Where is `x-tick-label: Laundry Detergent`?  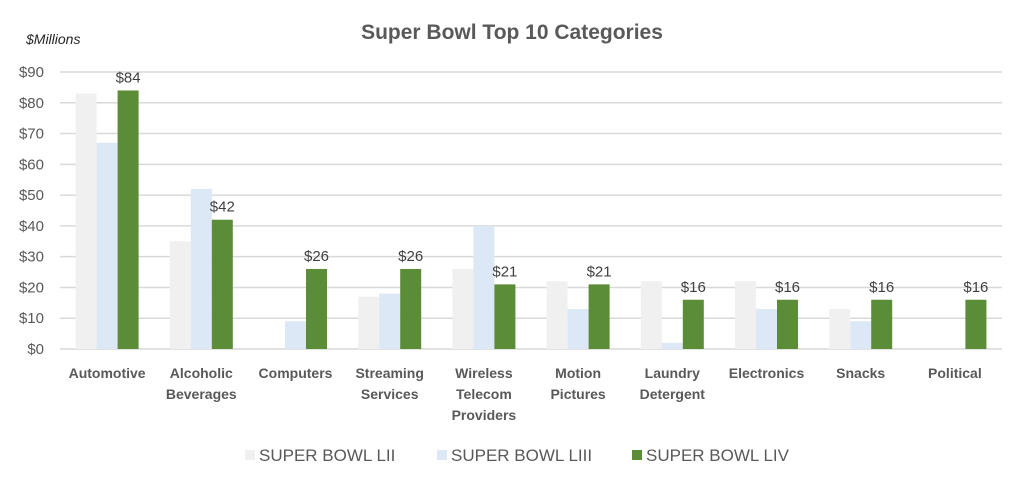 x-tick-label: Laundry Detergent is located at coordinates (673, 383).